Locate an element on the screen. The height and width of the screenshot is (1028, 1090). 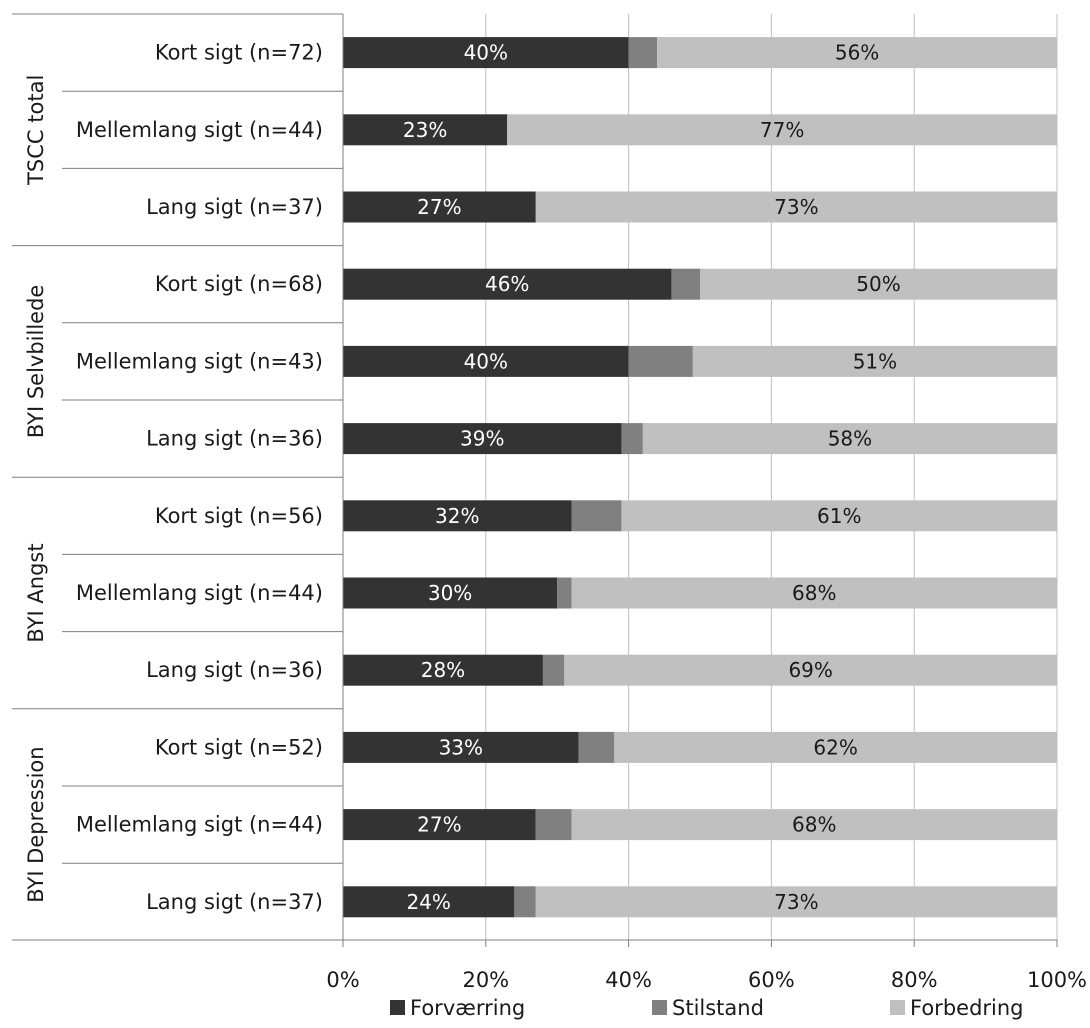
category-label: Kort sigt (n=68) is located at coordinates (239, 284).